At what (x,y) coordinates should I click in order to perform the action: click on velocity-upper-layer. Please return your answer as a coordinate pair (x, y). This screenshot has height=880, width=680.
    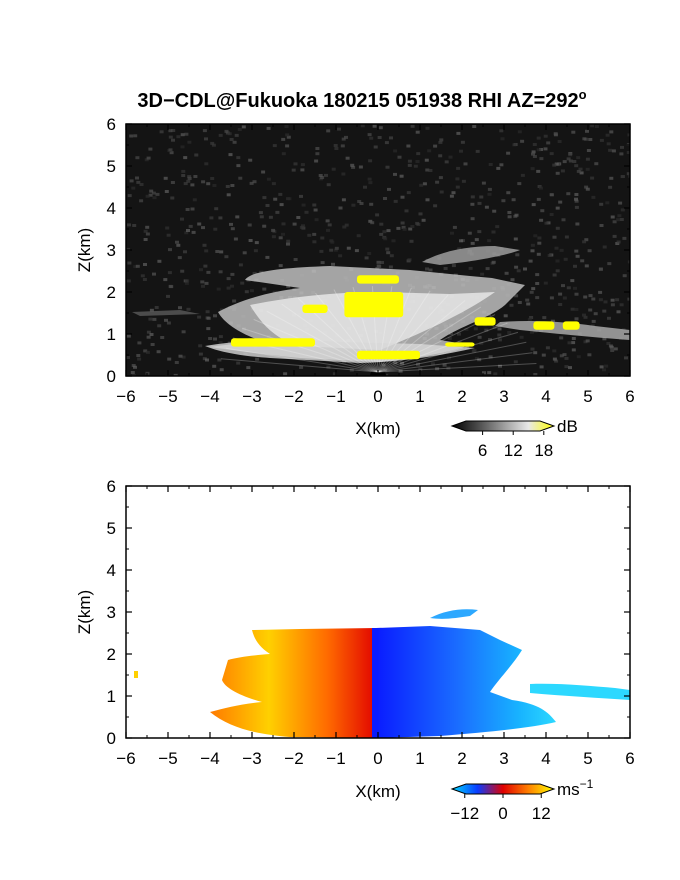
    Looking at the image, I should click on (454, 614).